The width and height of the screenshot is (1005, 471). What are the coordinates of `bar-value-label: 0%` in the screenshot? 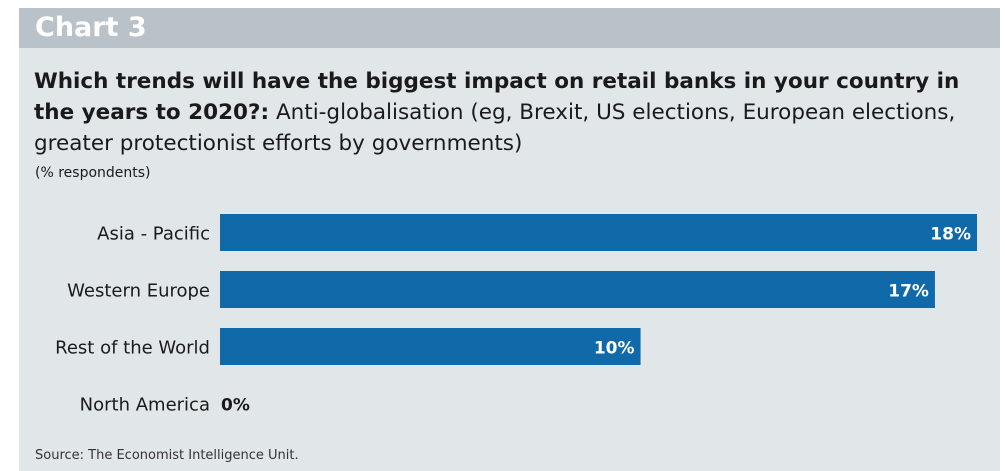 It's located at (235, 406).